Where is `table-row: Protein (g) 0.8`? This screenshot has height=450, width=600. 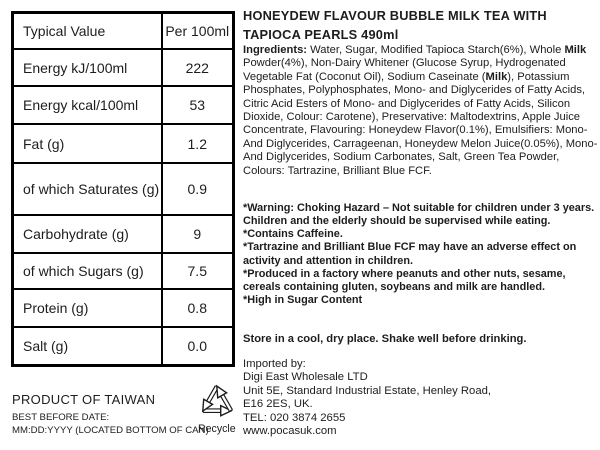 table-row: Protein (g) 0.8 is located at coordinates (123, 309).